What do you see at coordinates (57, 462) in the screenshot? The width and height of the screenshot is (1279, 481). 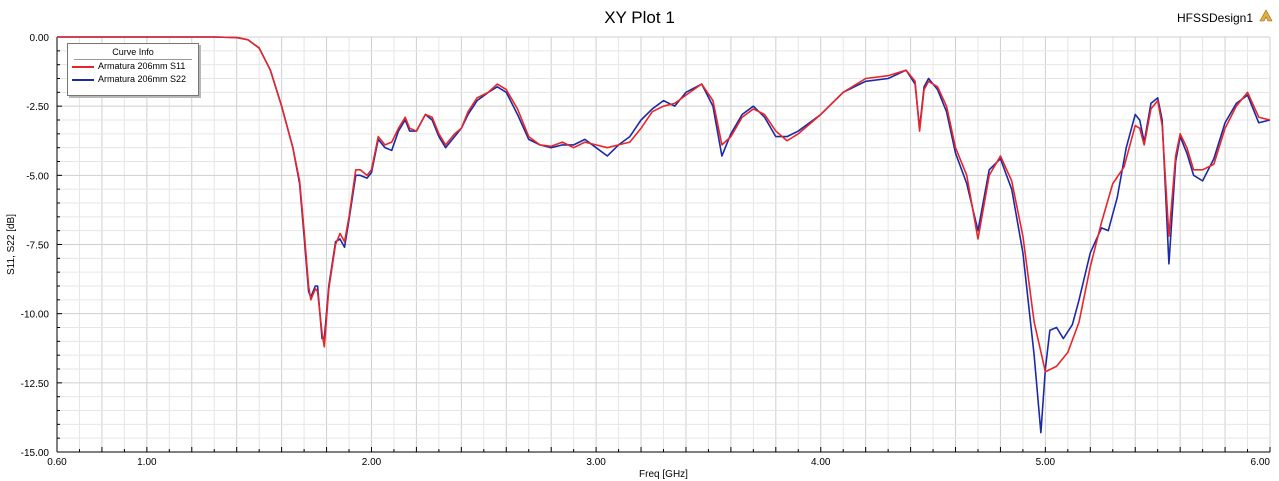 I see `x-tick-label: 0.60` at bounding box center [57, 462].